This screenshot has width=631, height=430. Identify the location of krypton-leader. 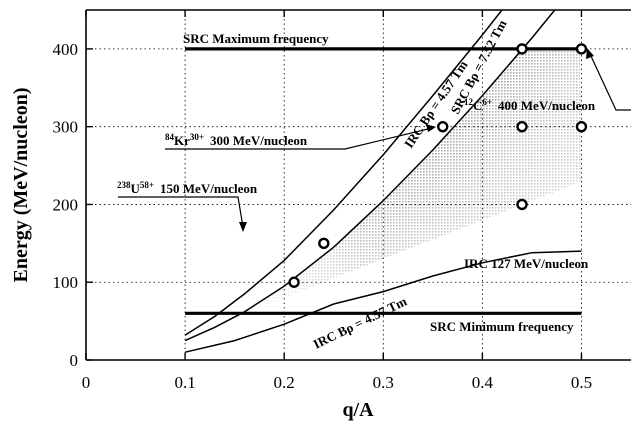
(299, 138).